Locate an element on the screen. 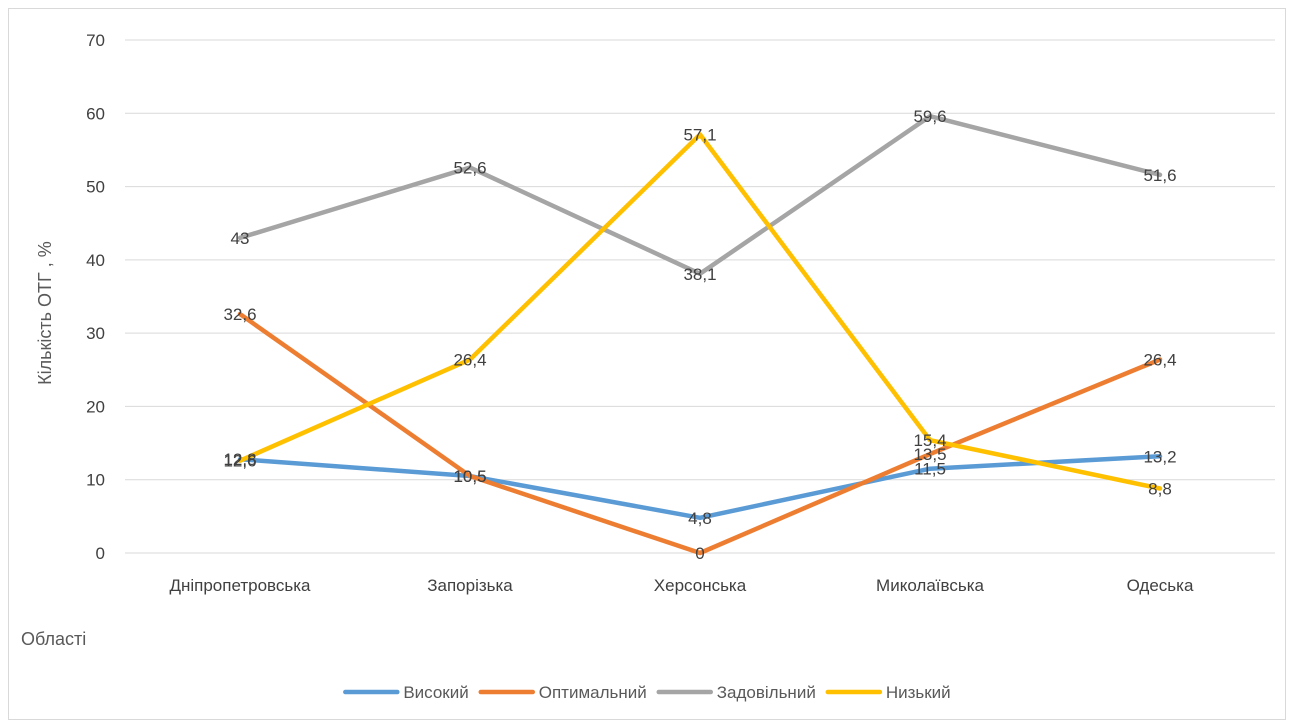  data-label: 51,6 is located at coordinates (1159, 175).